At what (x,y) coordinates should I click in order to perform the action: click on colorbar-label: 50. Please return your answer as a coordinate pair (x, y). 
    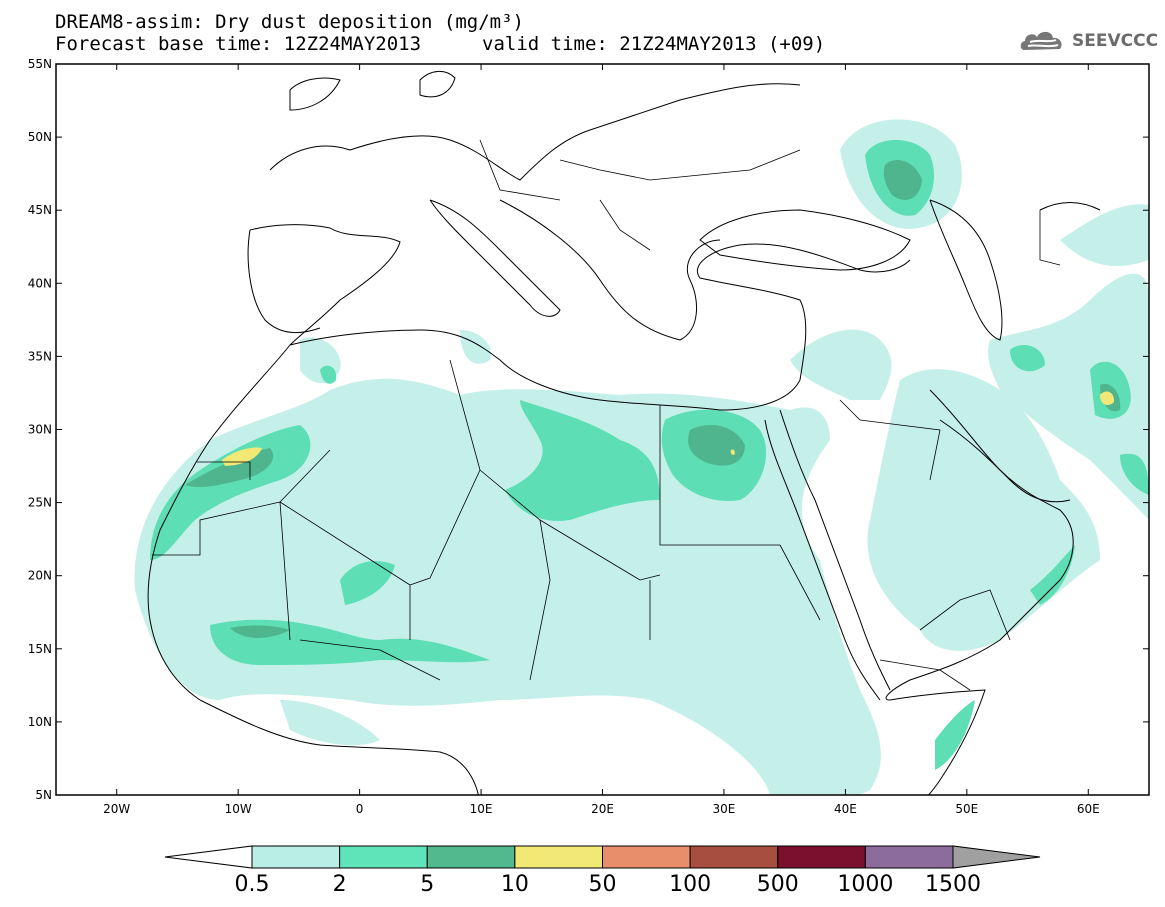
    Looking at the image, I should click on (603, 884).